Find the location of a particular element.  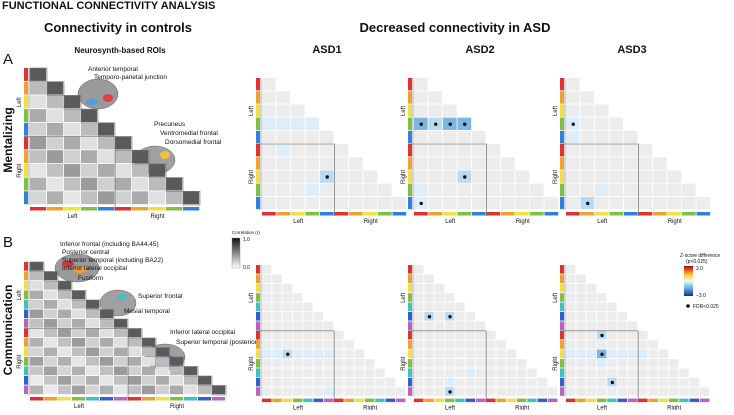

column-label: ASD1 is located at coordinates (326, 50).